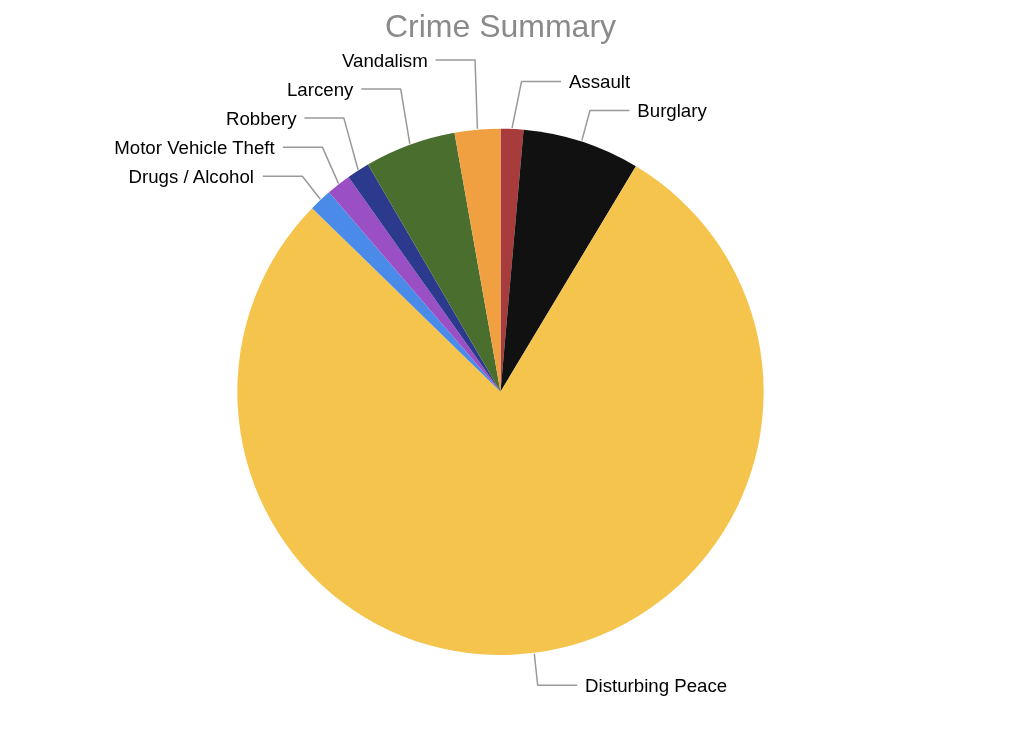  Describe the element at coordinates (320, 89) in the screenshot. I see `slice-label: Larceny` at that location.